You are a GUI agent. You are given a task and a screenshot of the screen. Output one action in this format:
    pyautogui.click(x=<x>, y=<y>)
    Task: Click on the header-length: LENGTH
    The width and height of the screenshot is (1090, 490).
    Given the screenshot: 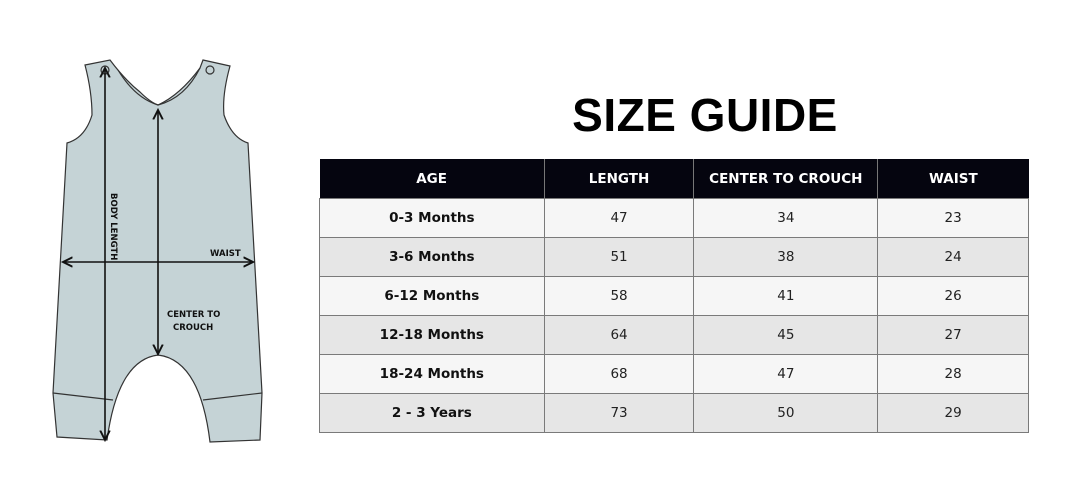 What is the action you would take?
    pyautogui.click(x=618, y=179)
    